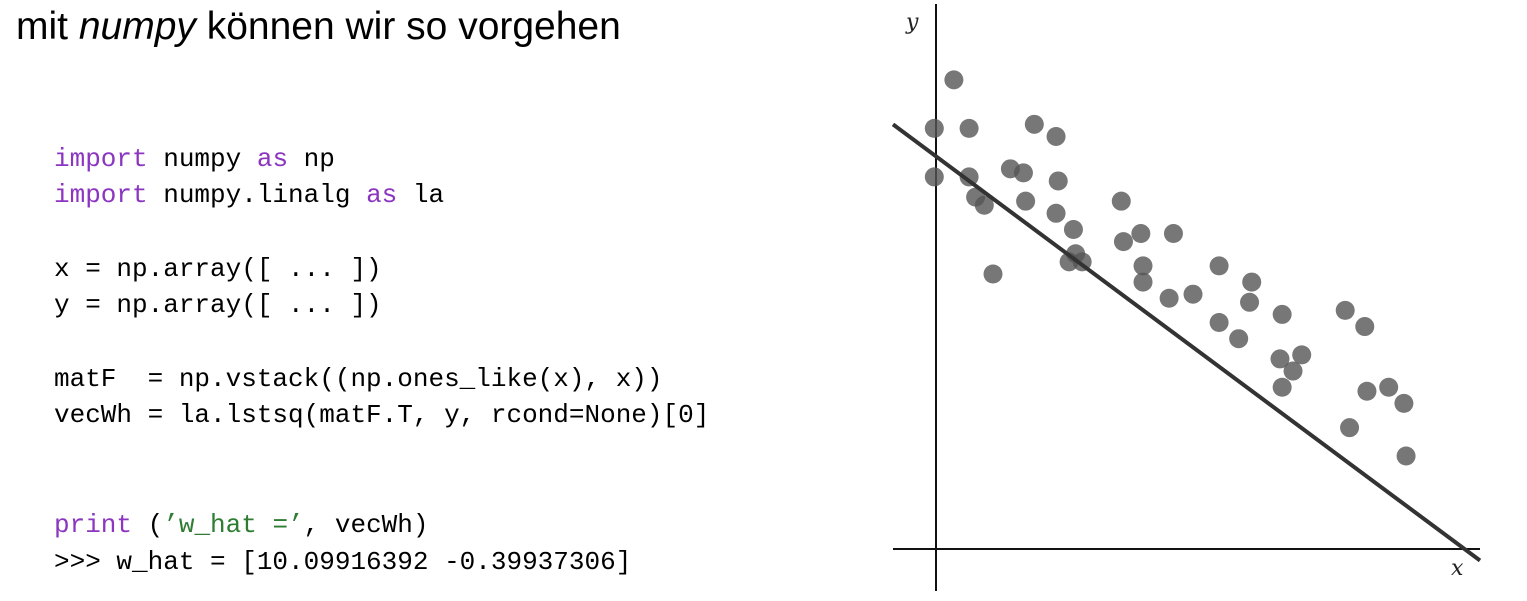 This screenshot has width=1527, height=601. I want to click on code-text: , vecWh), so click(366, 525).